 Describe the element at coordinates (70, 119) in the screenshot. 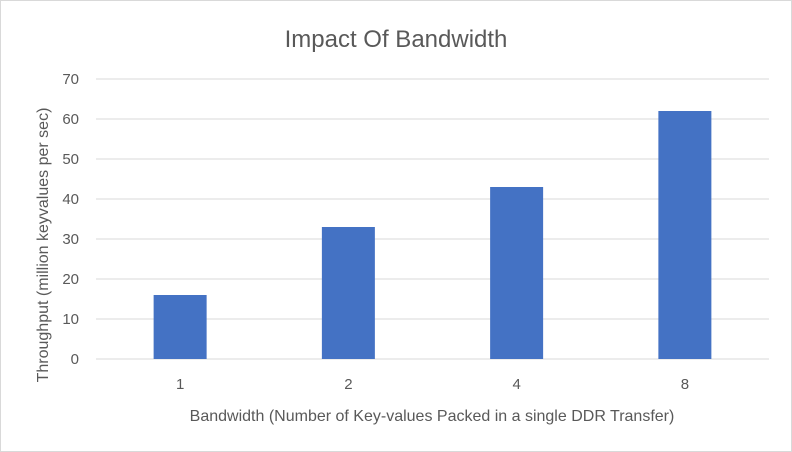

I see `y-tick-label: 60` at that location.